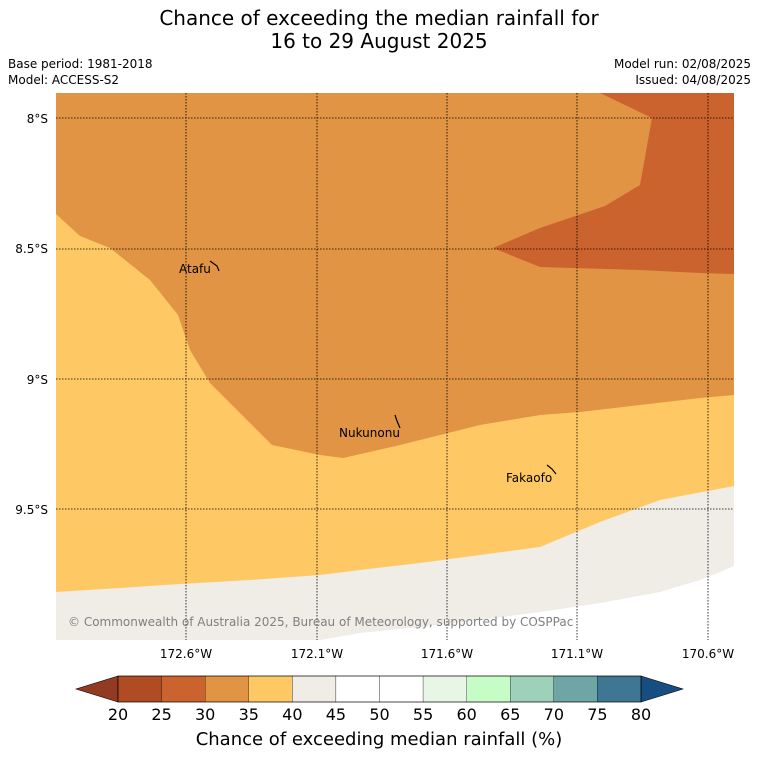 This screenshot has height=781, width=758. What do you see at coordinates (80, 64) in the screenshot?
I see `base-period-label: Base period: 1981-2018` at bounding box center [80, 64].